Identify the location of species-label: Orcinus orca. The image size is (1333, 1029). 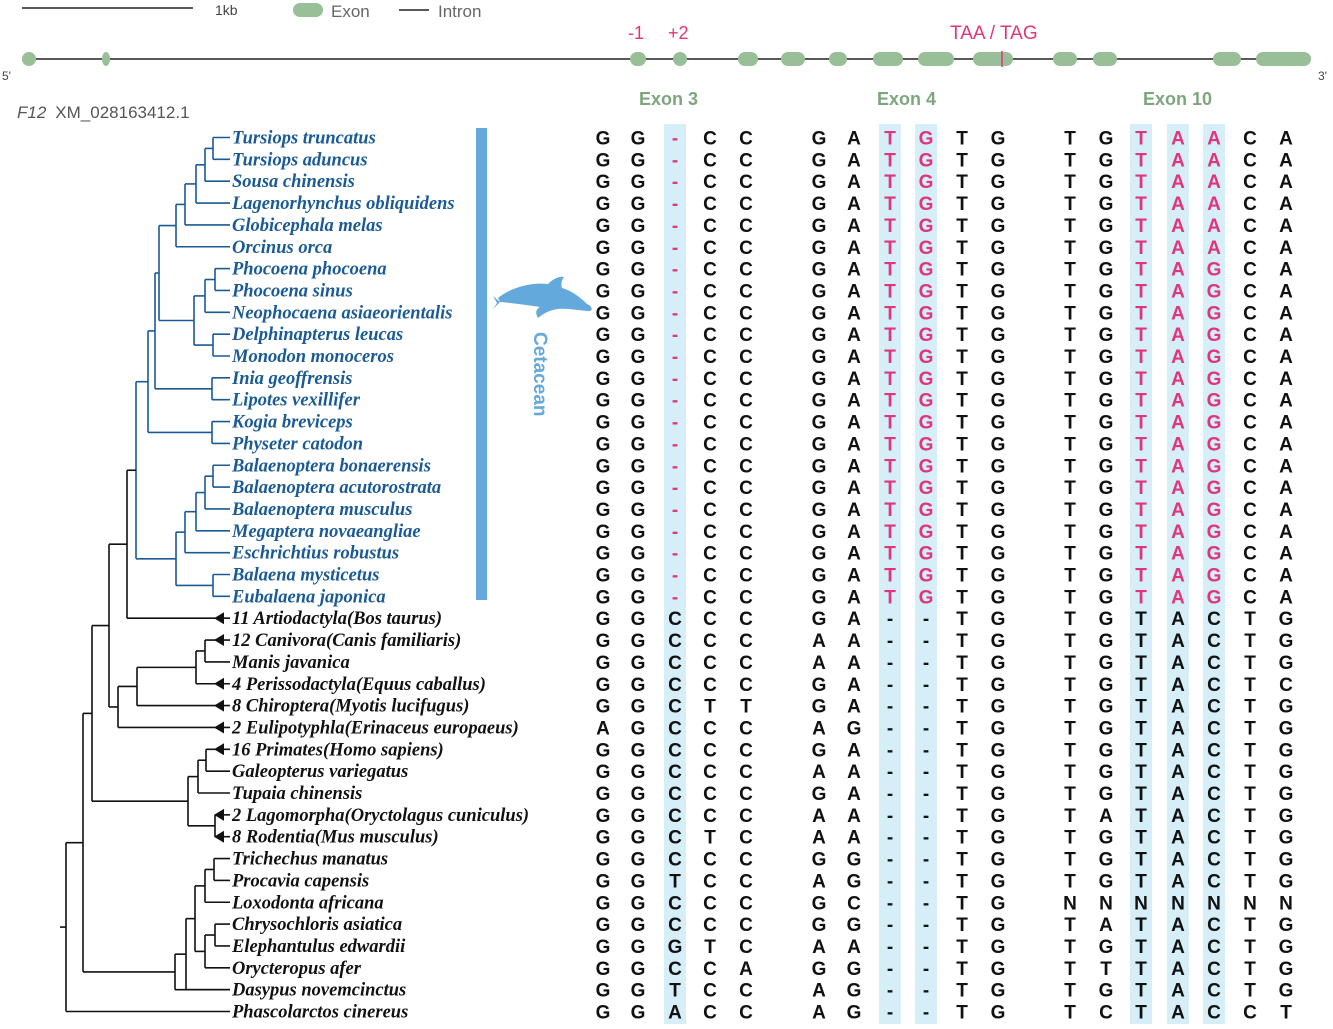
(282, 248).